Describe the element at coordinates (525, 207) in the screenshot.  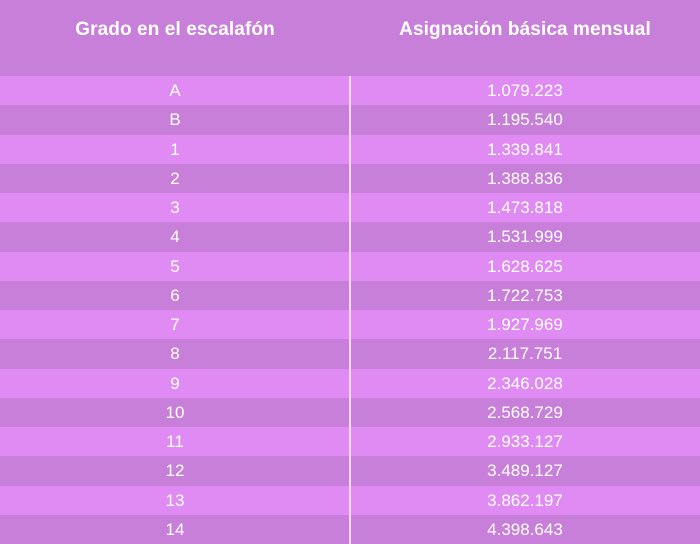
I see `salary-cell: 1.473.818` at that location.